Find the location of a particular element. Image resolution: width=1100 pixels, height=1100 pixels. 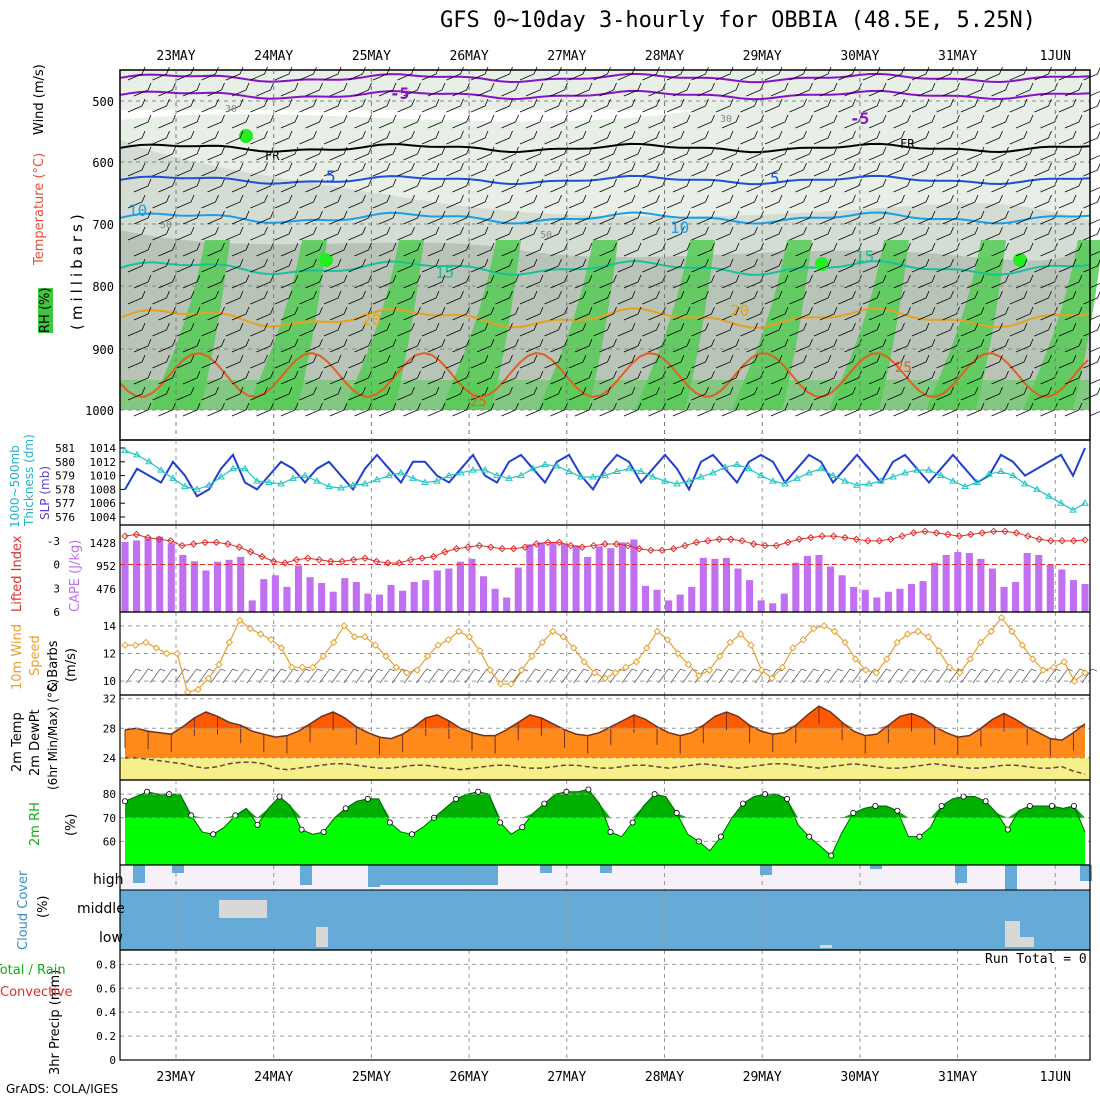

cloud-middle-label: middle is located at coordinates (101, 909).